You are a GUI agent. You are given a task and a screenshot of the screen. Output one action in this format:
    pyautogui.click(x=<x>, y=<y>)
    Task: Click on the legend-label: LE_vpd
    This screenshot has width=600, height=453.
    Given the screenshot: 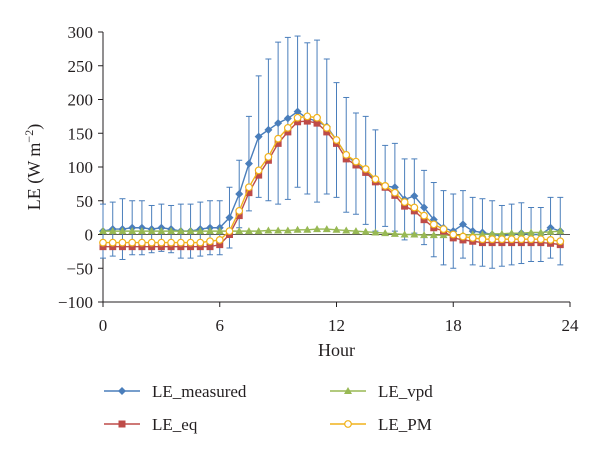 What is the action you would take?
    pyautogui.click(x=405, y=391)
    